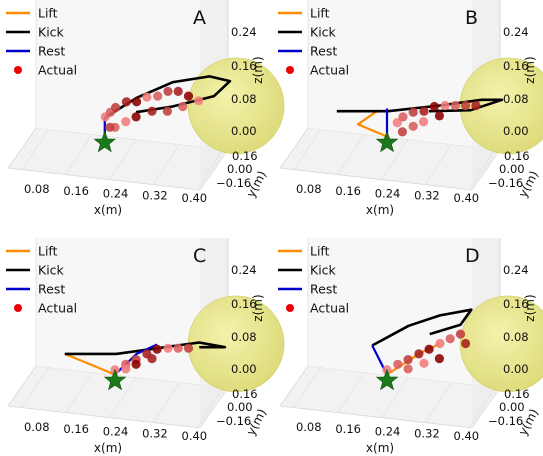 Image resolution: width=543 pixels, height=456 pixels. I want to click on series-line-lift, so click(90, 364).